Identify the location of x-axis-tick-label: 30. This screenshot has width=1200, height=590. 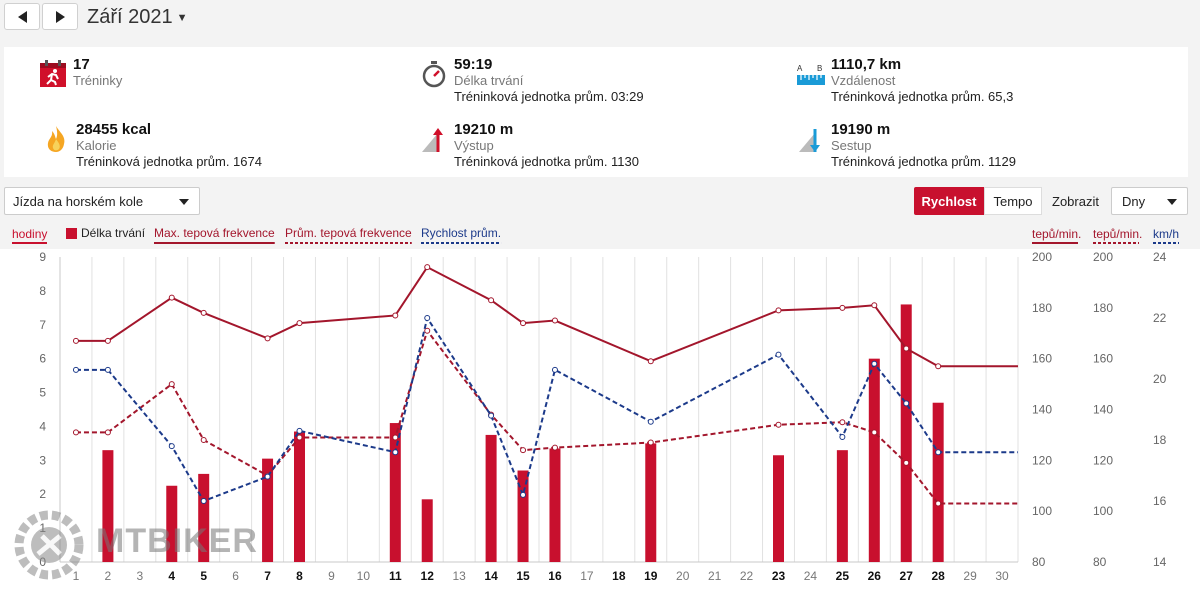
(1002, 576).